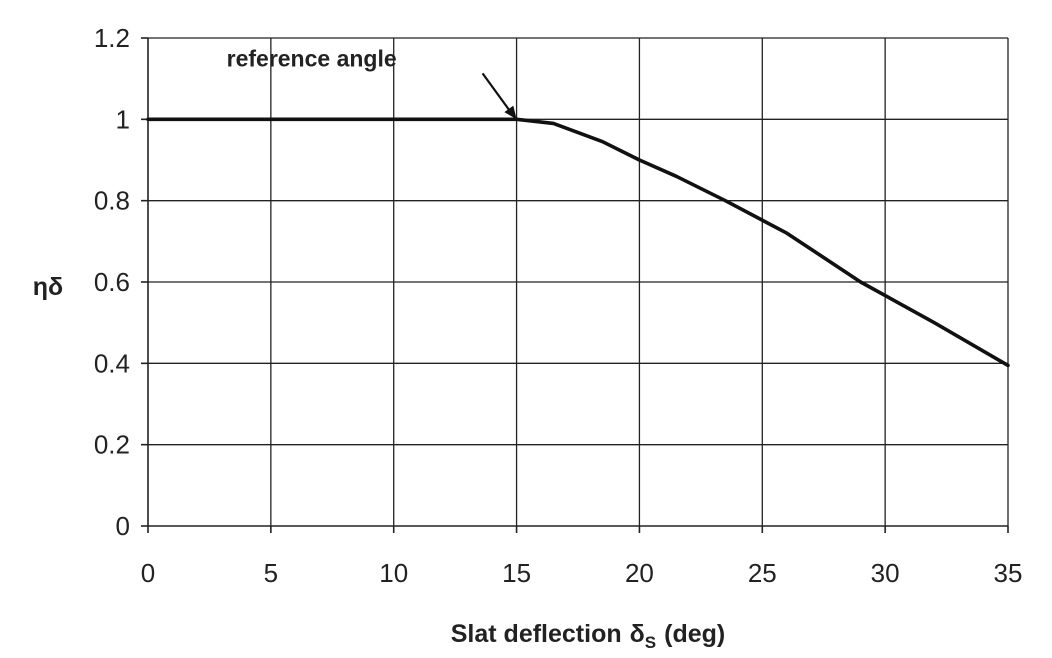 The image size is (1052, 658). I want to click on y-tick-label-0: 0, so click(123, 526).